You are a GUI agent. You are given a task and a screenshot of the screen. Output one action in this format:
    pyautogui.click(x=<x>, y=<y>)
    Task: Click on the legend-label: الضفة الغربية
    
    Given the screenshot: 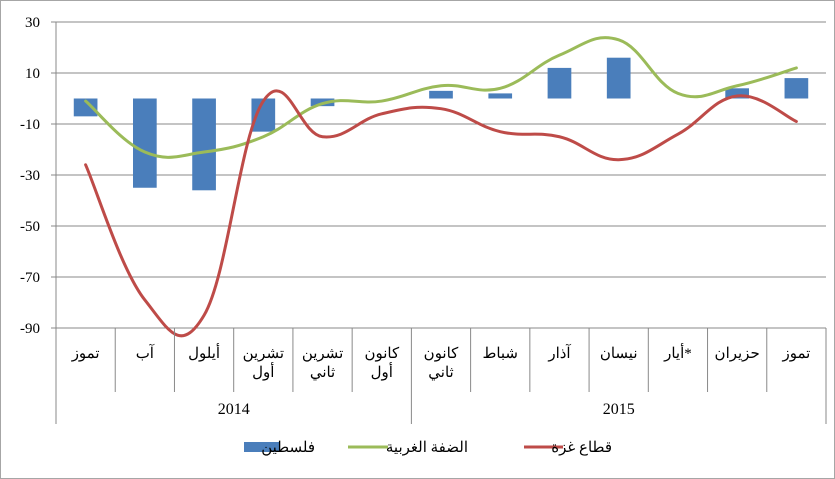 What is the action you would take?
    pyautogui.click(x=427, y=448)
    